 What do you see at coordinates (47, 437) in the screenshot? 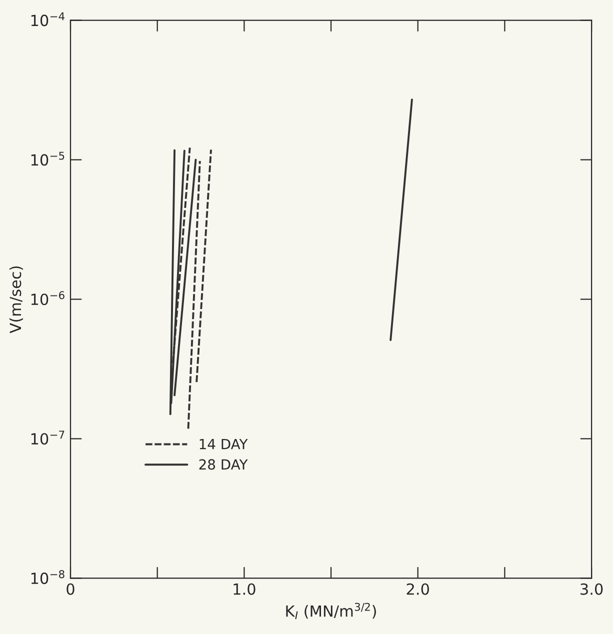
I see `y-tick-label: 10$^{−7}$` at bounding box center [47, 437].